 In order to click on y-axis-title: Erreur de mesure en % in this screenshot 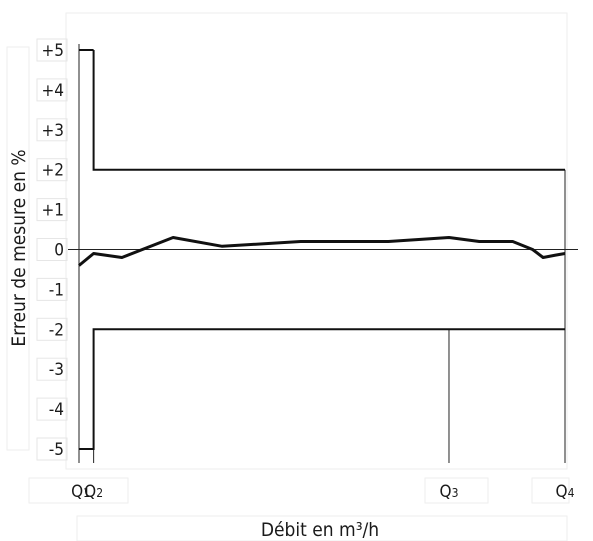, I will do `click(19, 247)`.